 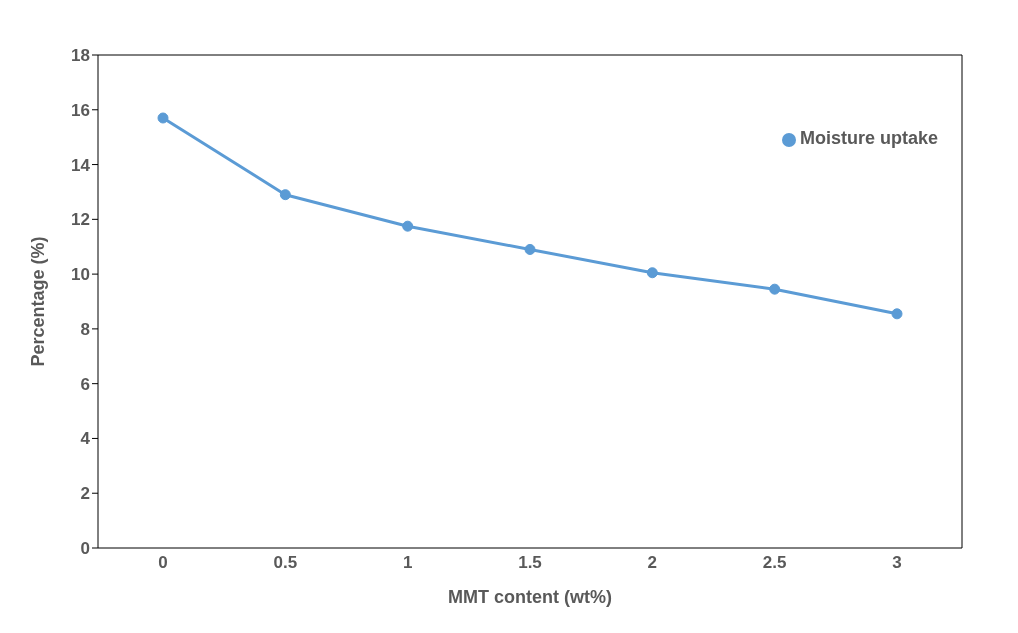 What do you see at coordinates (85, 329) in the screenshot?
I see `y-tick-label: 8` at bounding box center [85, 329].